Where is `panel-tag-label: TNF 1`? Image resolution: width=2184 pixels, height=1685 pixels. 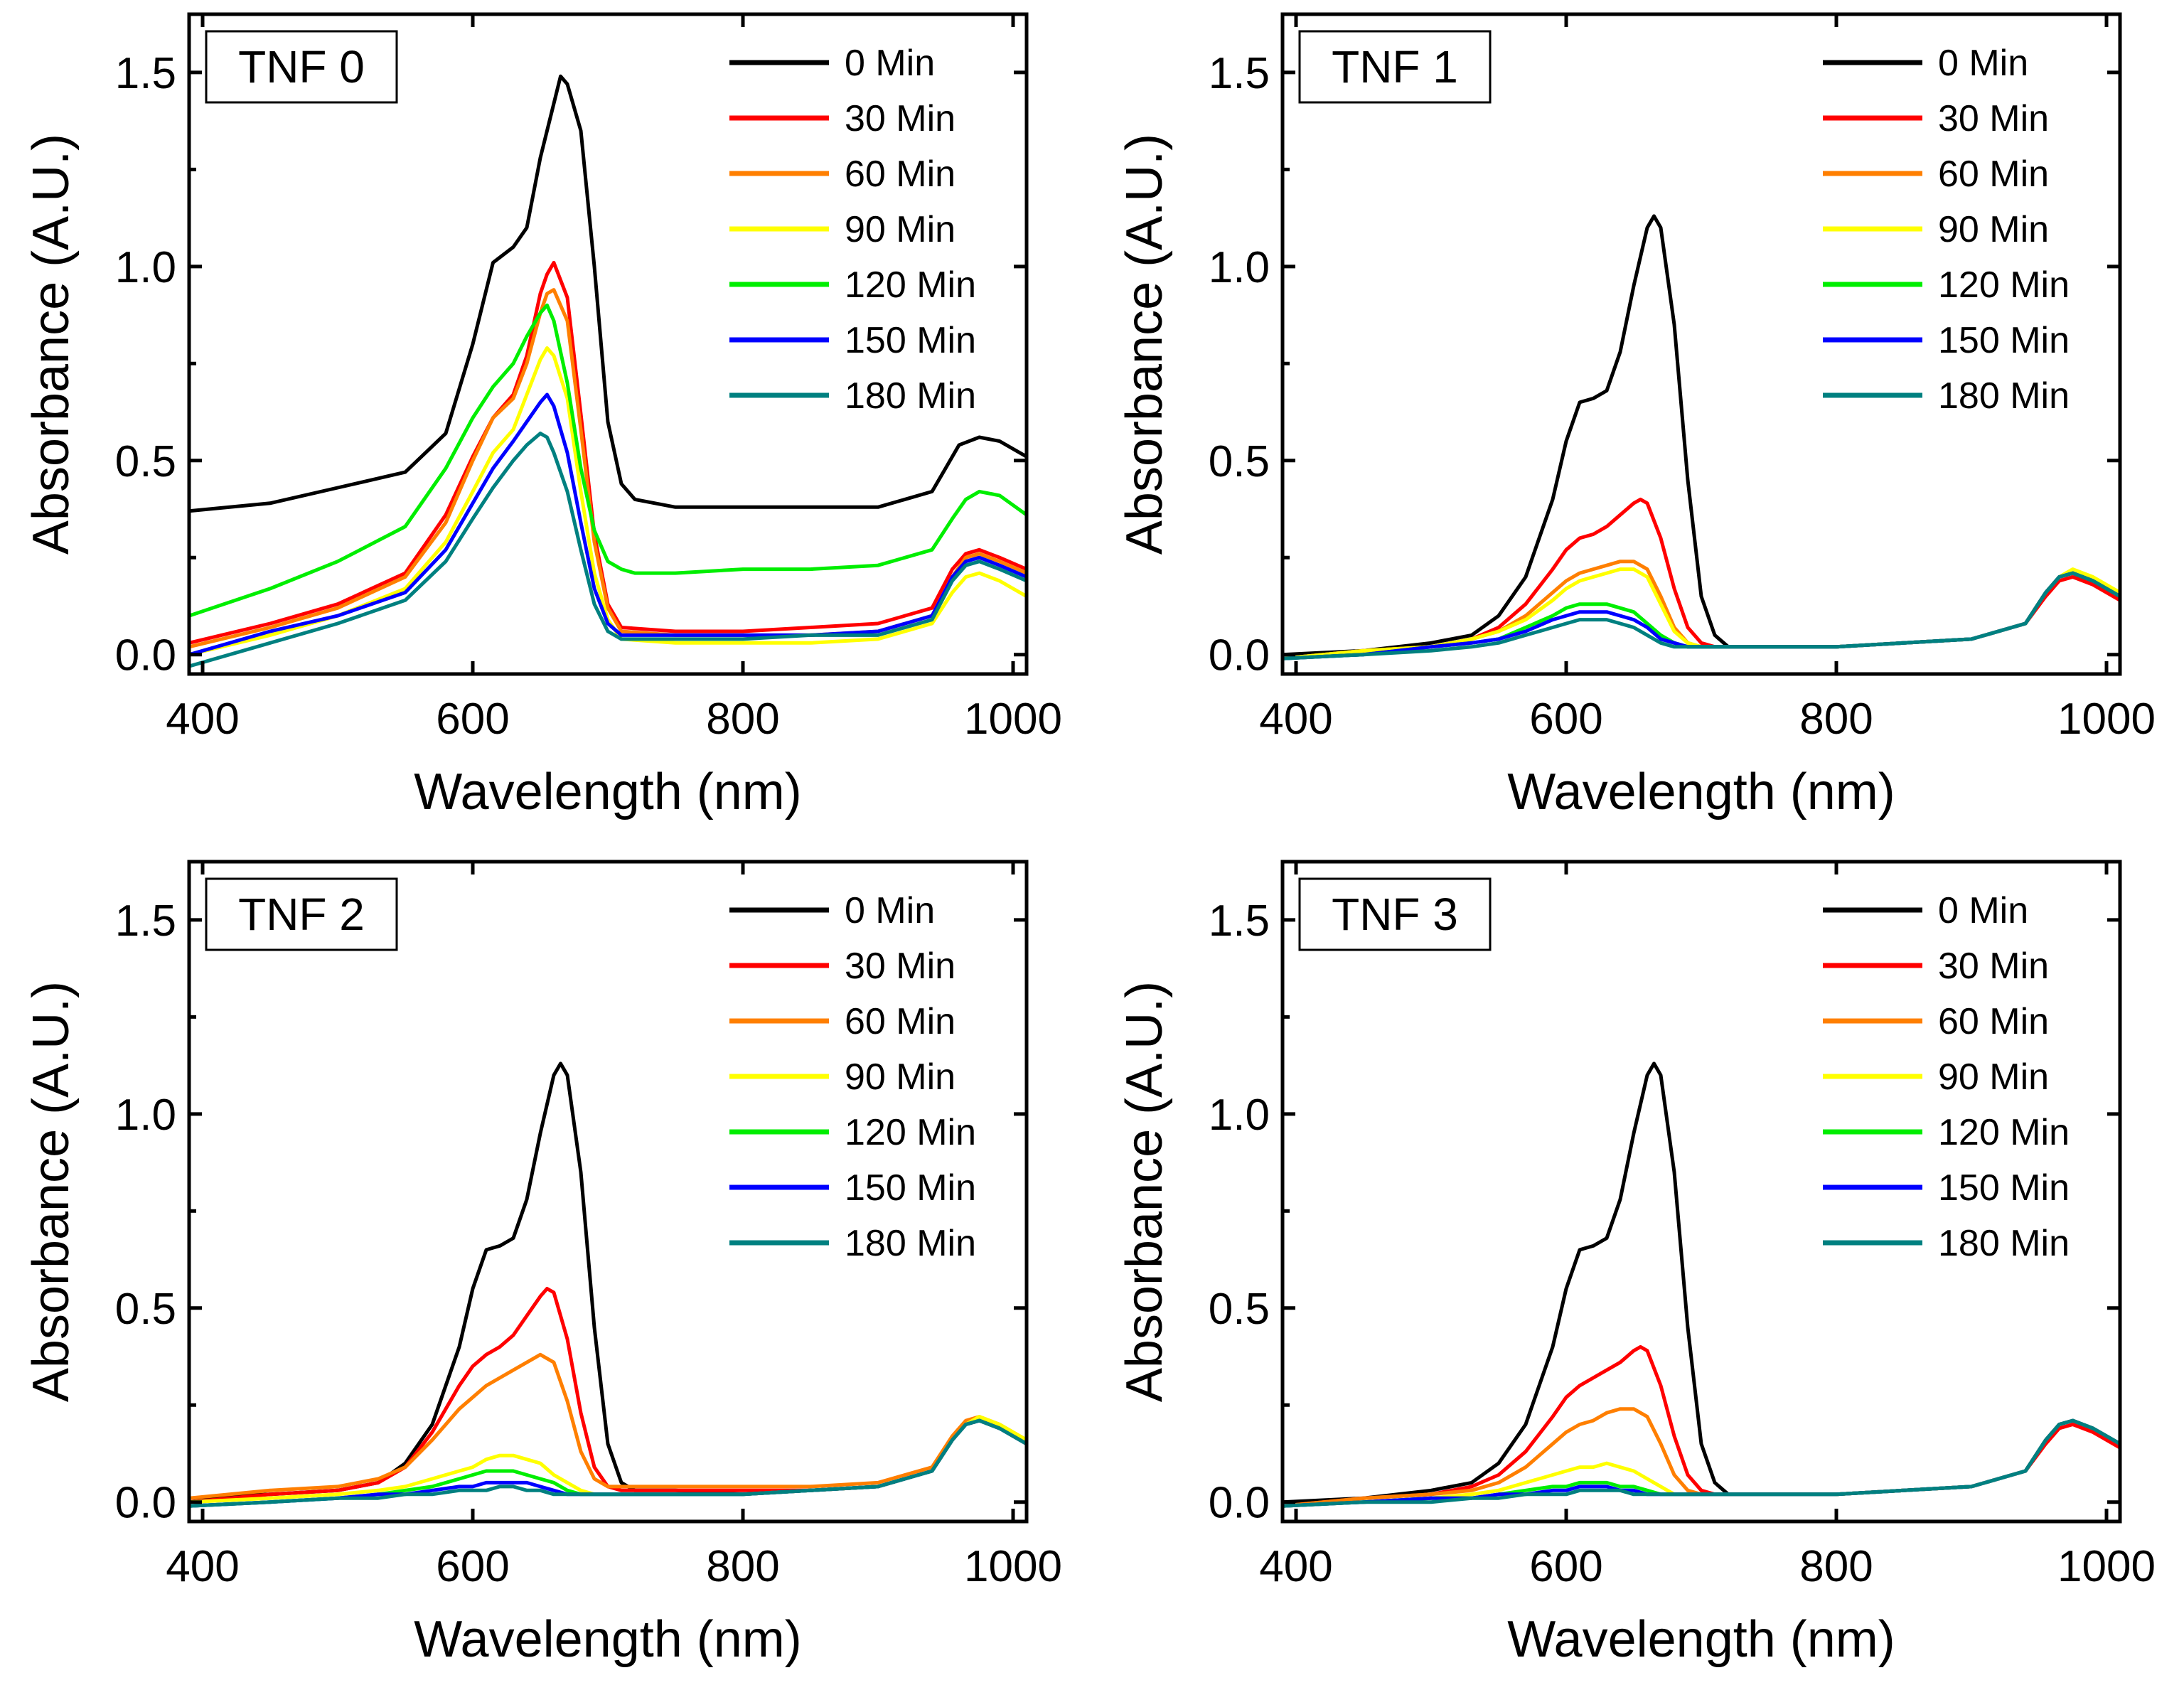
panel-tag-label: TNF 1 is located at coordinates (1395, 66).